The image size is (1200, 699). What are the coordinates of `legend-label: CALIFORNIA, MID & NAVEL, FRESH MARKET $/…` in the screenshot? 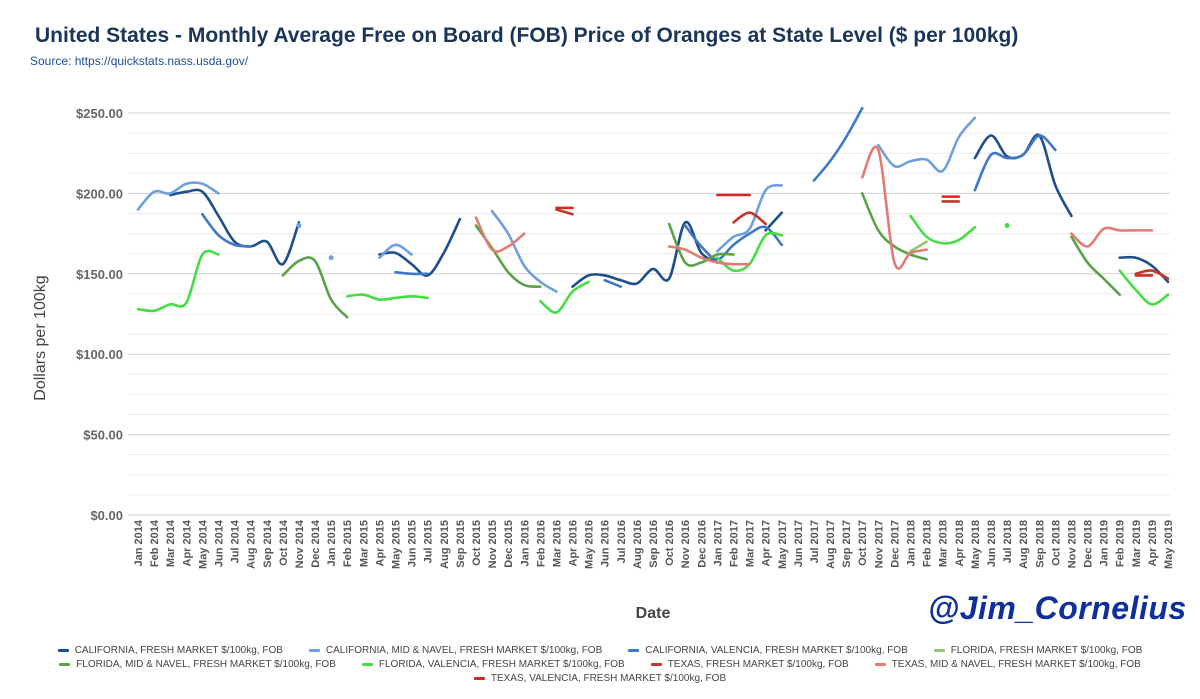 It's located at (464, 650).